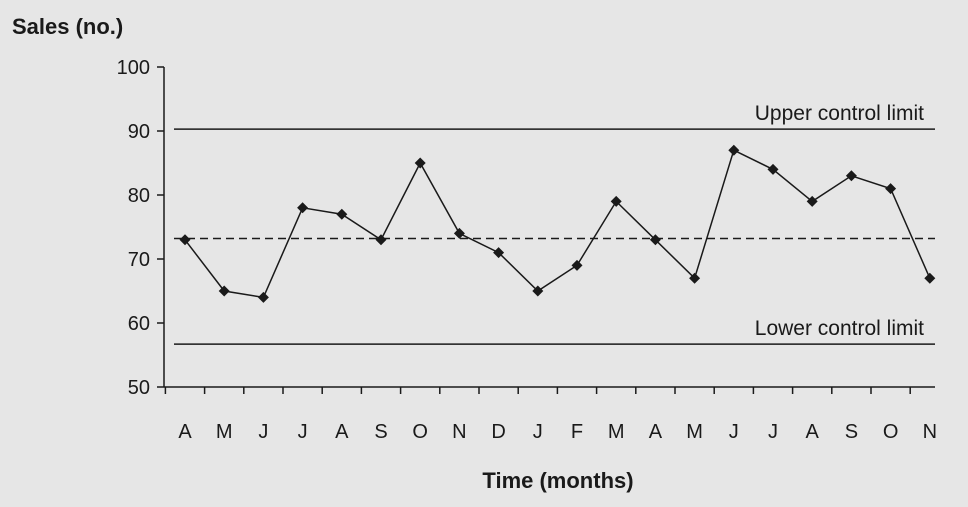 The width and height of the screenshot is (968, 507). Describe the element at coordinates (577, 432) in the screenshot. I see `x-tick-label: F` at that location.